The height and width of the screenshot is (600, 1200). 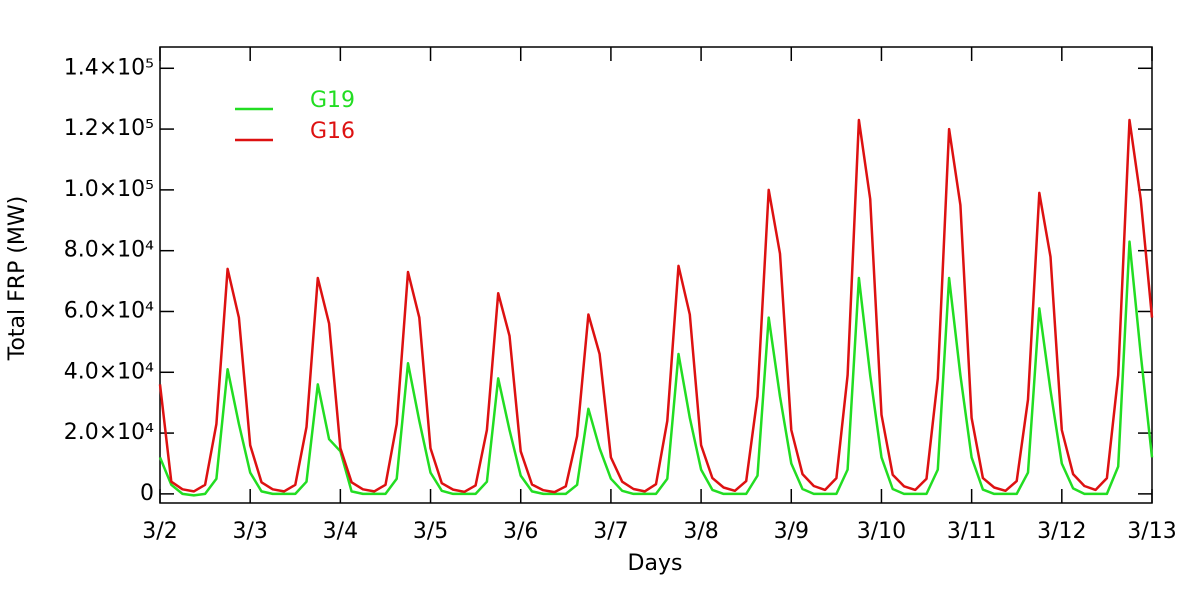 I want to click on legend-label: G19, so click(x=332, y=100).